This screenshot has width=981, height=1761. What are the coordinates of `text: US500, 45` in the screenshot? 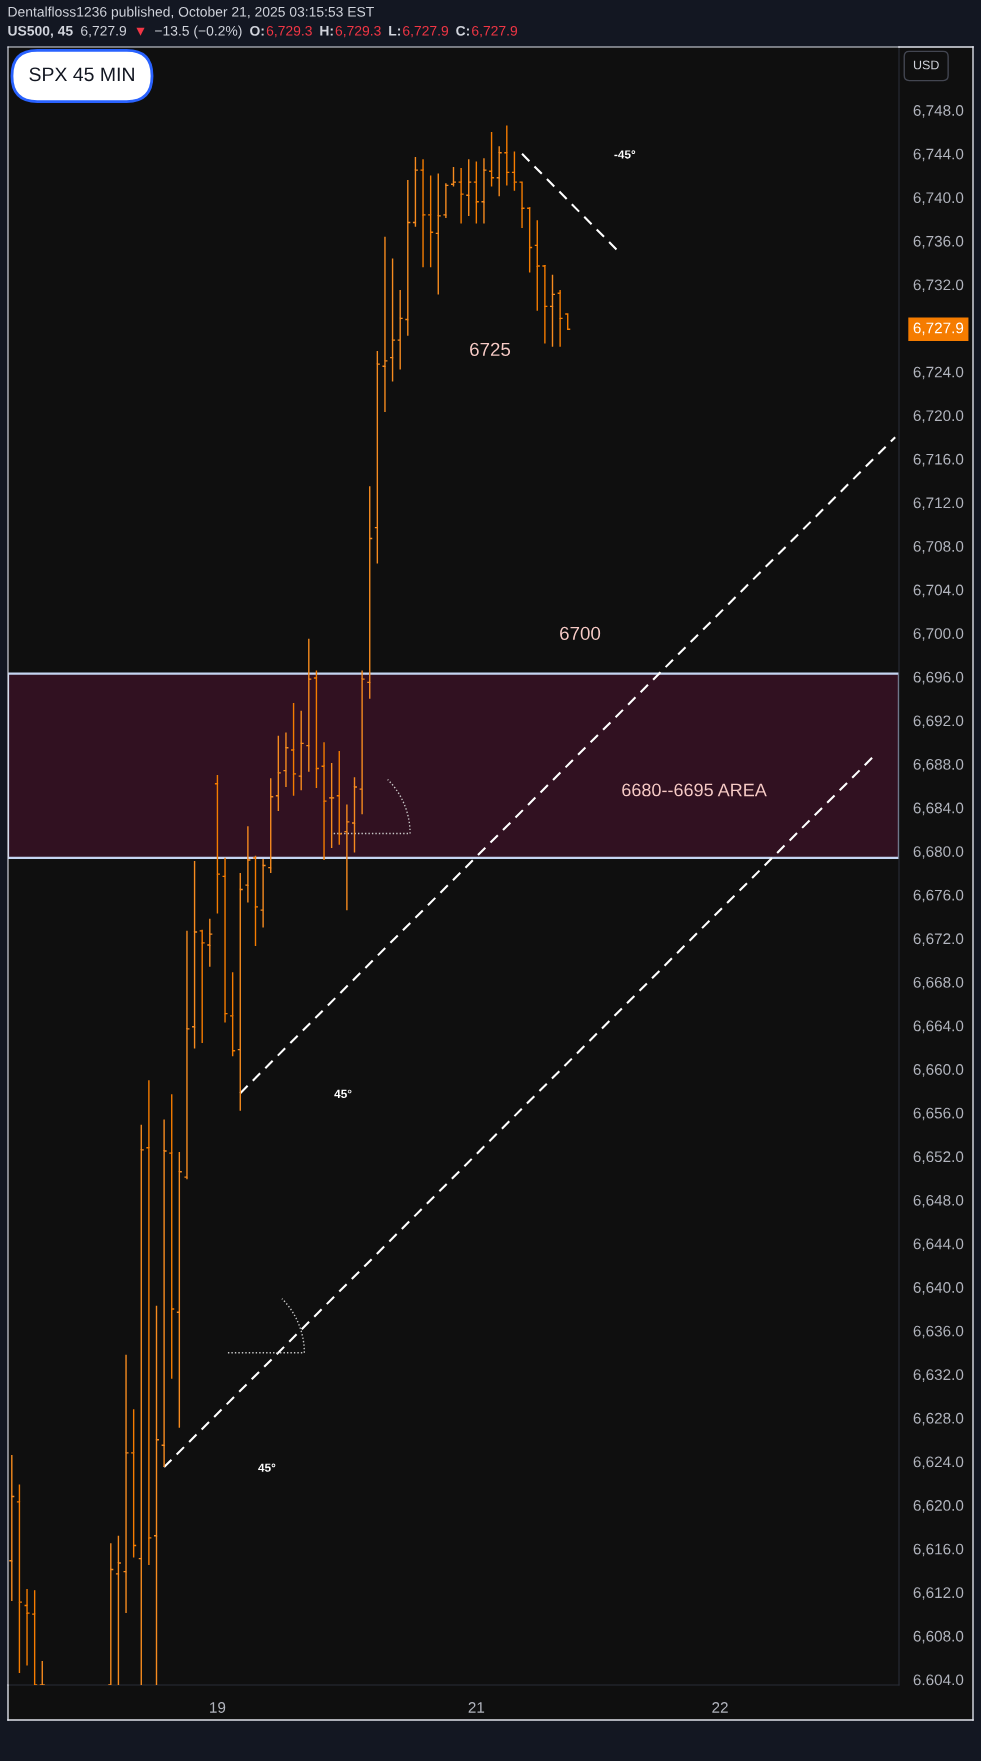 It's located at (40, 31).